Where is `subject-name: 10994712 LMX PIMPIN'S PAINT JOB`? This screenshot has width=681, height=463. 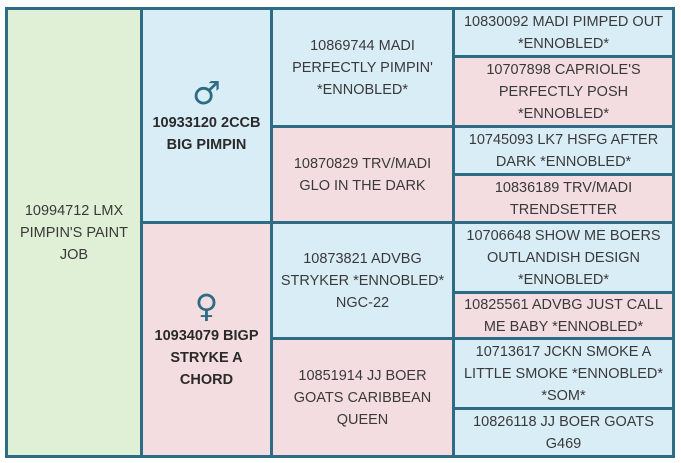 subject-name: 10994712 LMX PIMPIN'S PAINT JOB is located at coordinates (74, 232).